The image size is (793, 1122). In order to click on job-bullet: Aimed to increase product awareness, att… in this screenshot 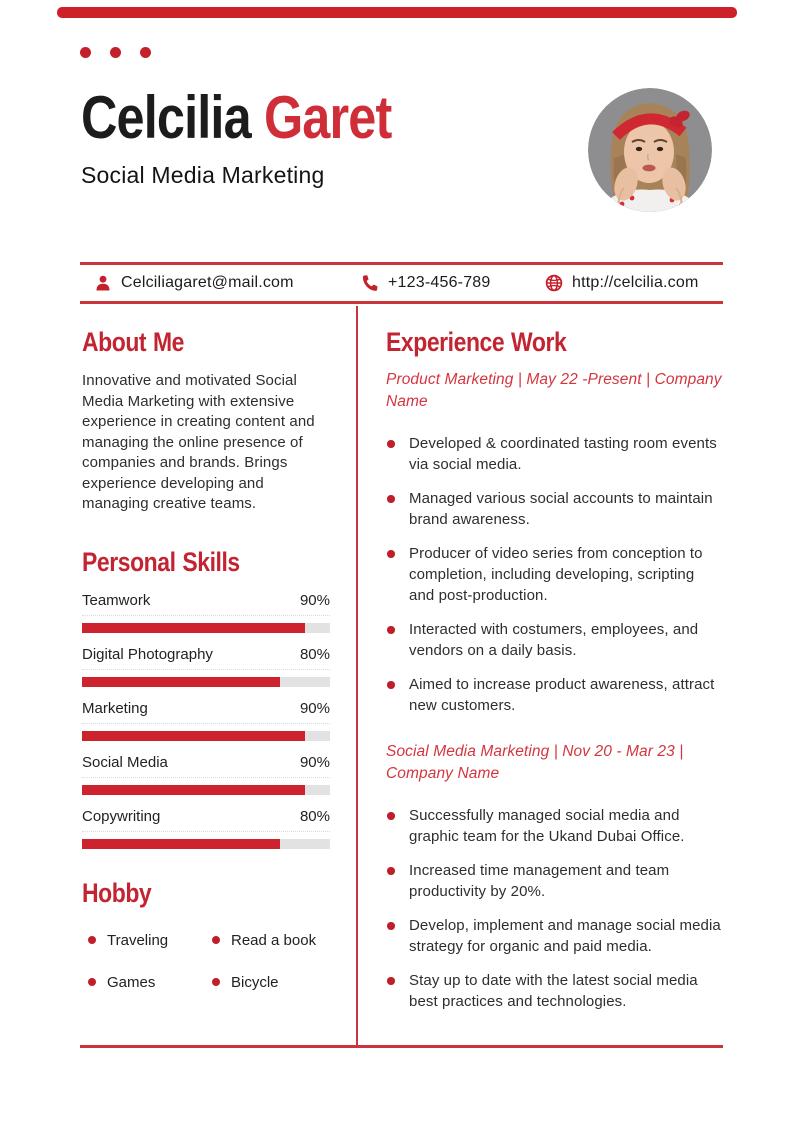, I will do `click(554, 695)`.